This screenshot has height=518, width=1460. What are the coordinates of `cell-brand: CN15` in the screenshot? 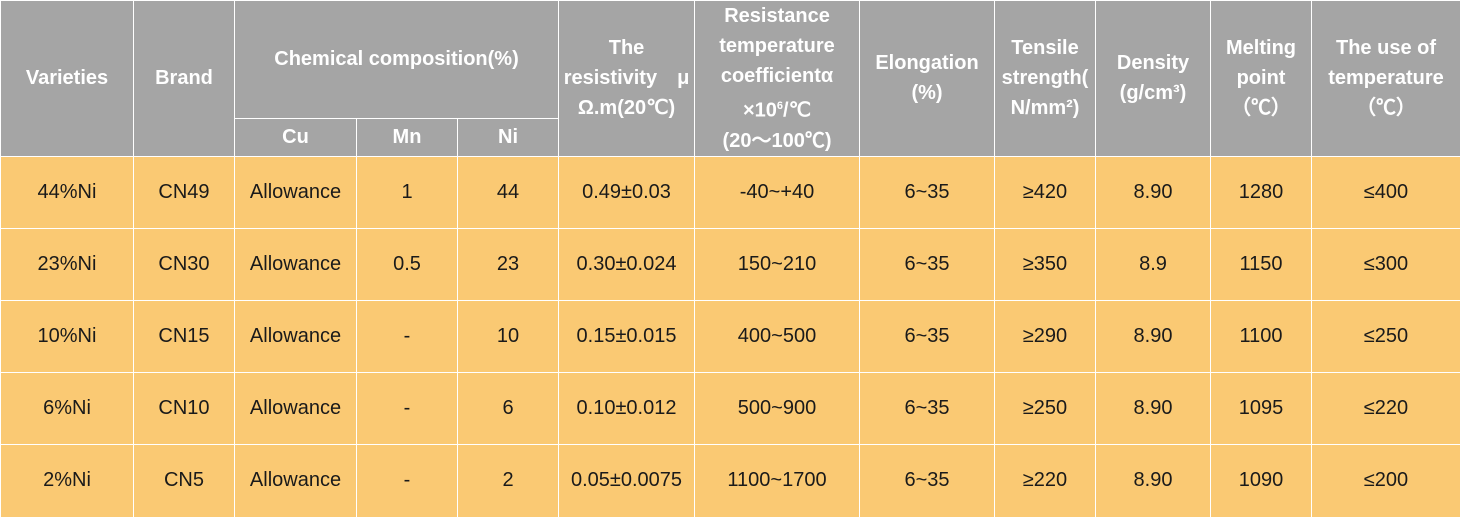 It's located at (184, 336).